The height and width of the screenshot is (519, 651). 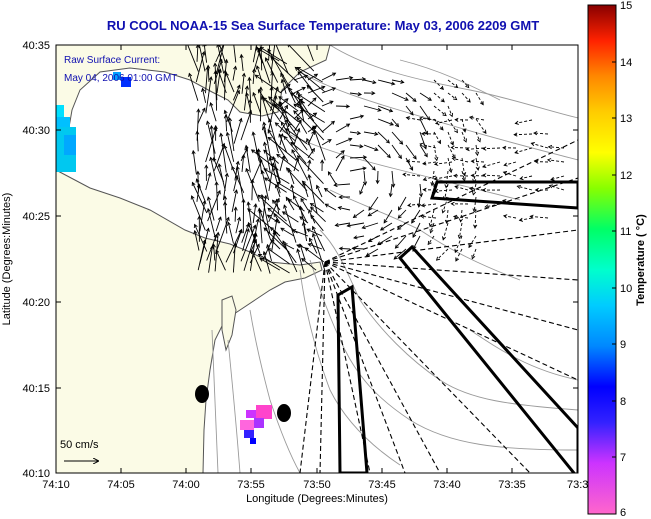 What do you see at coordinates (36, 389) in the screenshot?
I see `y-tick-label: 40:15` at bounding box center [36, 389].